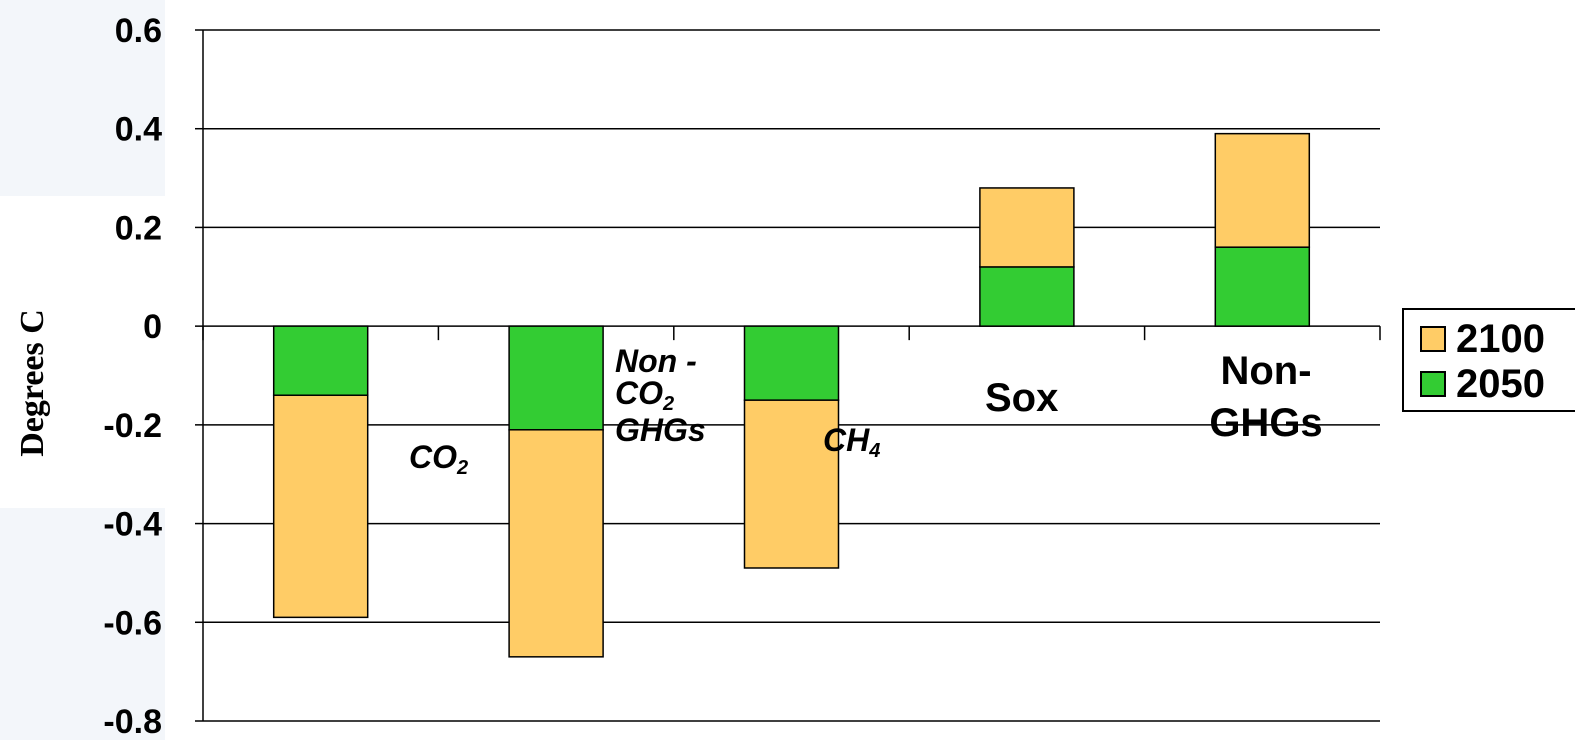  I want to click on y-tick-label: 0.4, so click(138, 130).